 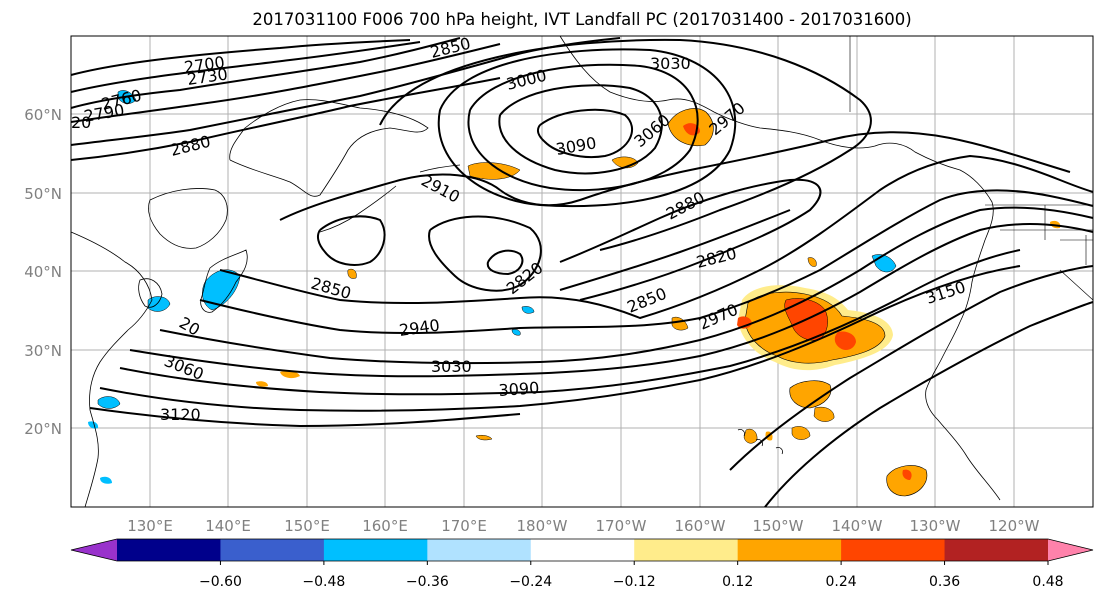 I want to click on lon-label-120w: 120°W, so click(x=1014, y=526).